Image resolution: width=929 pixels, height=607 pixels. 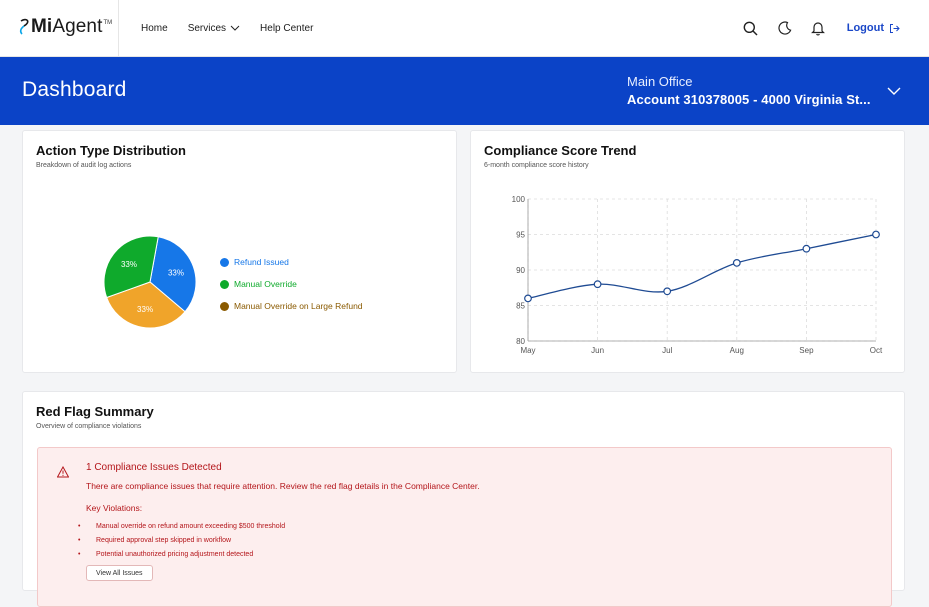 I want to click on alert-title: 1 Compliance Issues Detected, so click(x=154, y=467).